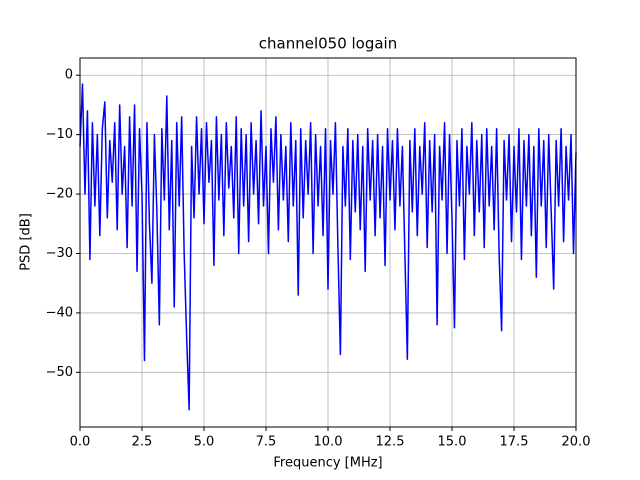 The width and height of the screenshot is (640, 480). Describe the element at coordinates (80, 442) in the screenshot. I see `x-tick-label: 0.0` at that location.